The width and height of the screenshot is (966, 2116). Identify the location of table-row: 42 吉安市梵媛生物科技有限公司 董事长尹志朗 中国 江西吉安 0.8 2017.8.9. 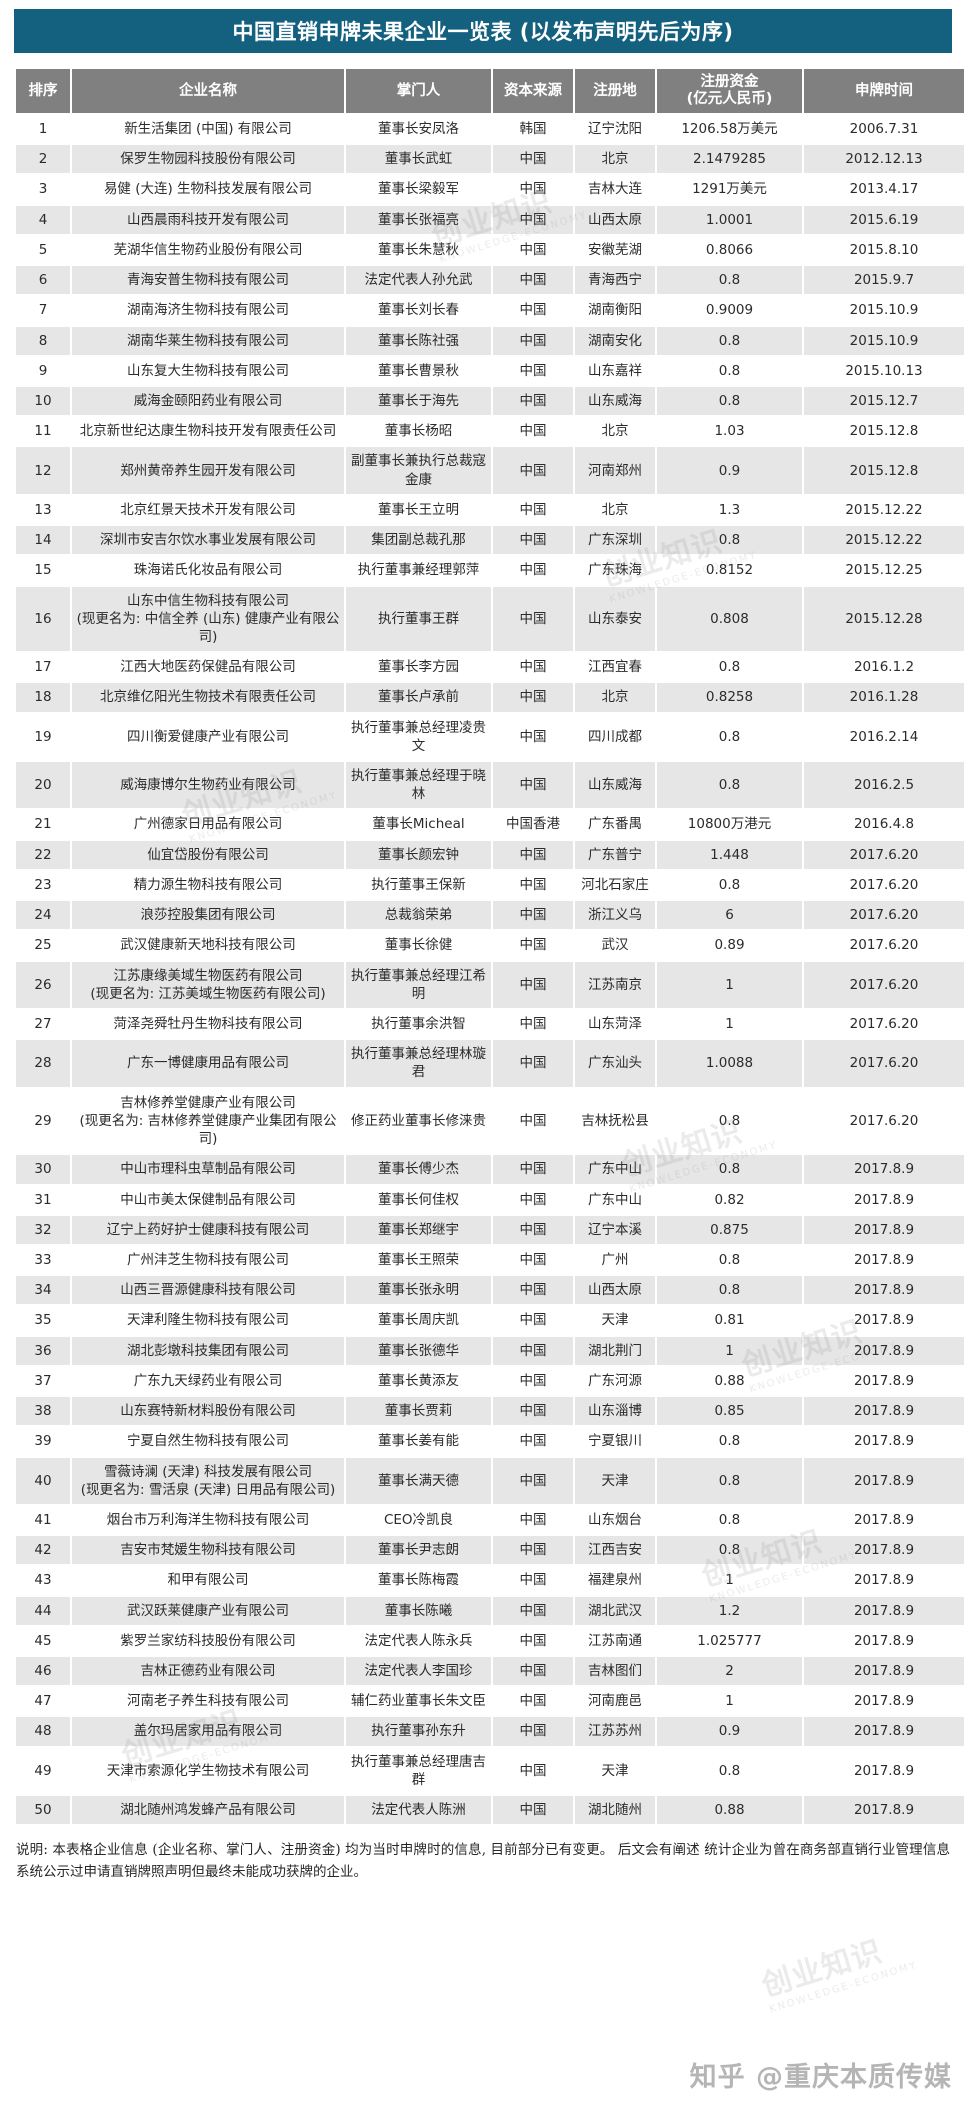
(490, 1550).